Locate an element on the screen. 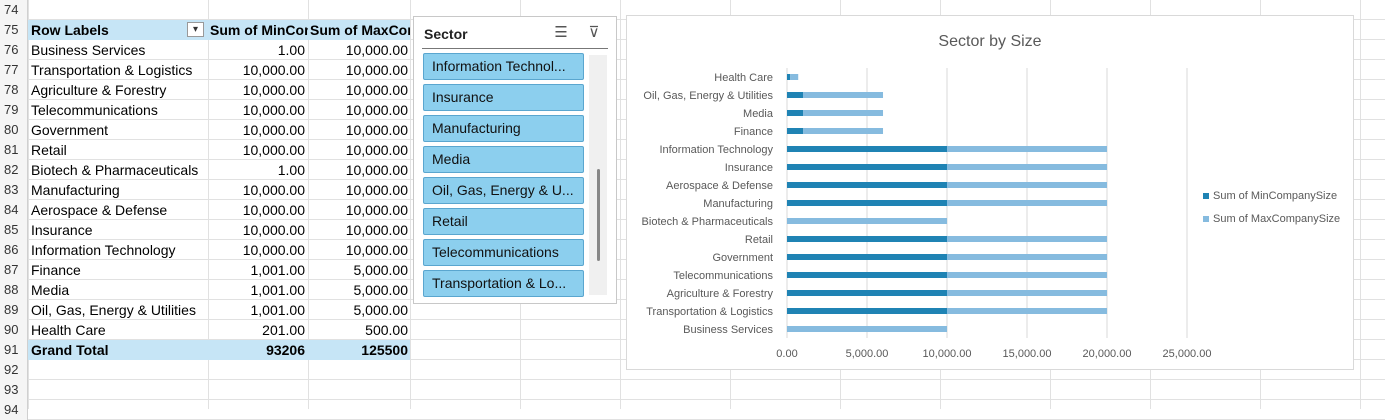 The image size is (1385, 420). row-number: 77 is located at coordinates (14, 70).